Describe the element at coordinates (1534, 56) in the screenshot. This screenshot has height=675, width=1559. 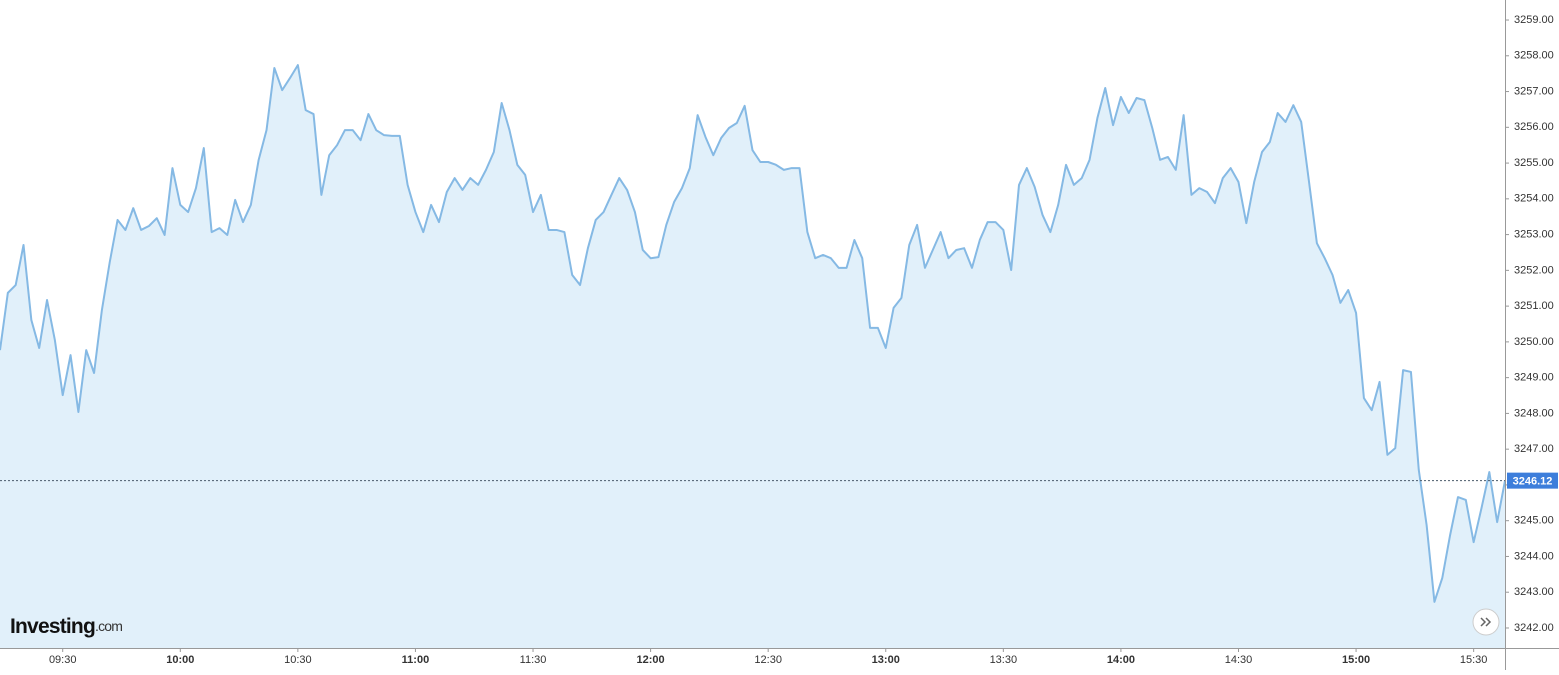
I see `y-tick-label: 3258.00` at that location.